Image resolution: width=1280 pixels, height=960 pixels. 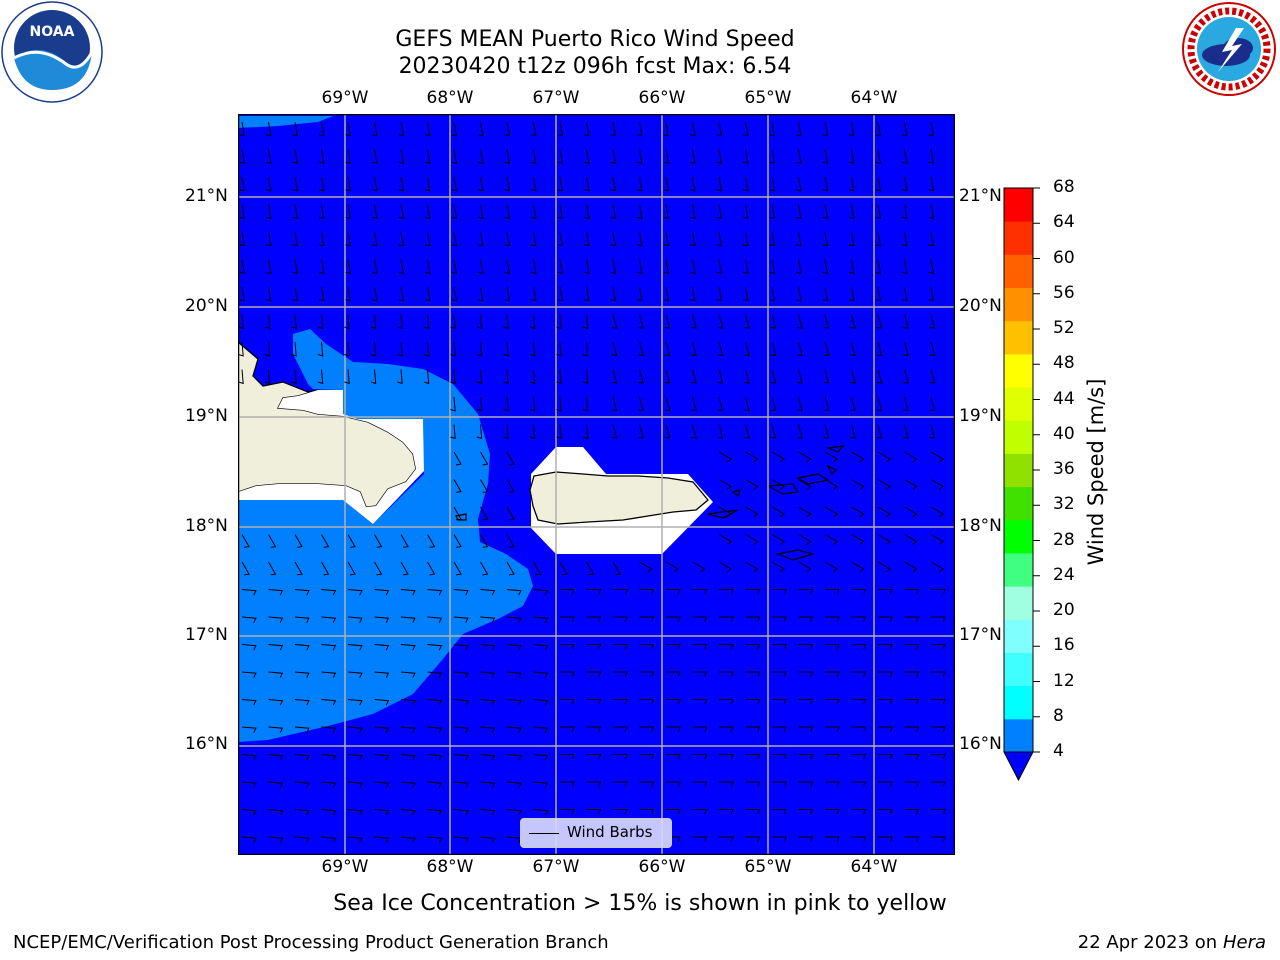 I want to click on colorbar-tick-label: 12, so click(x=1064, y=680).